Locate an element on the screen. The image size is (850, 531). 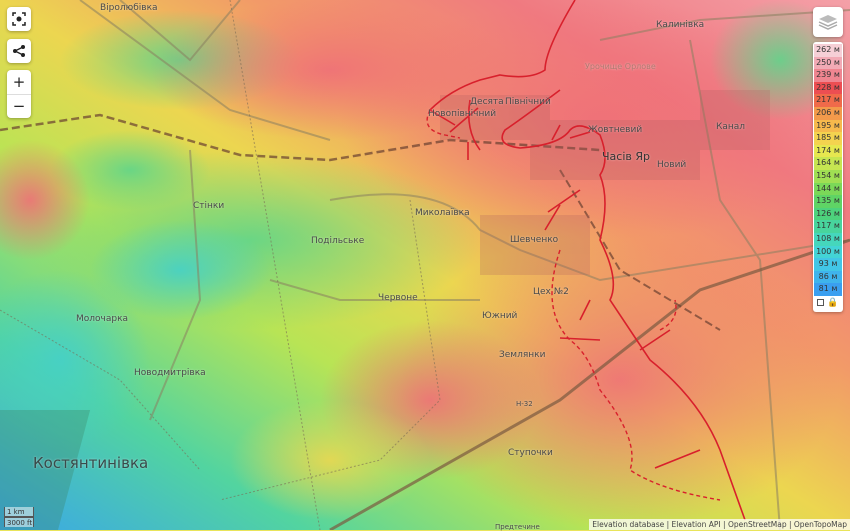
label-novopivnichnyi: Новопівнічний is located at coordinates (462, 114).